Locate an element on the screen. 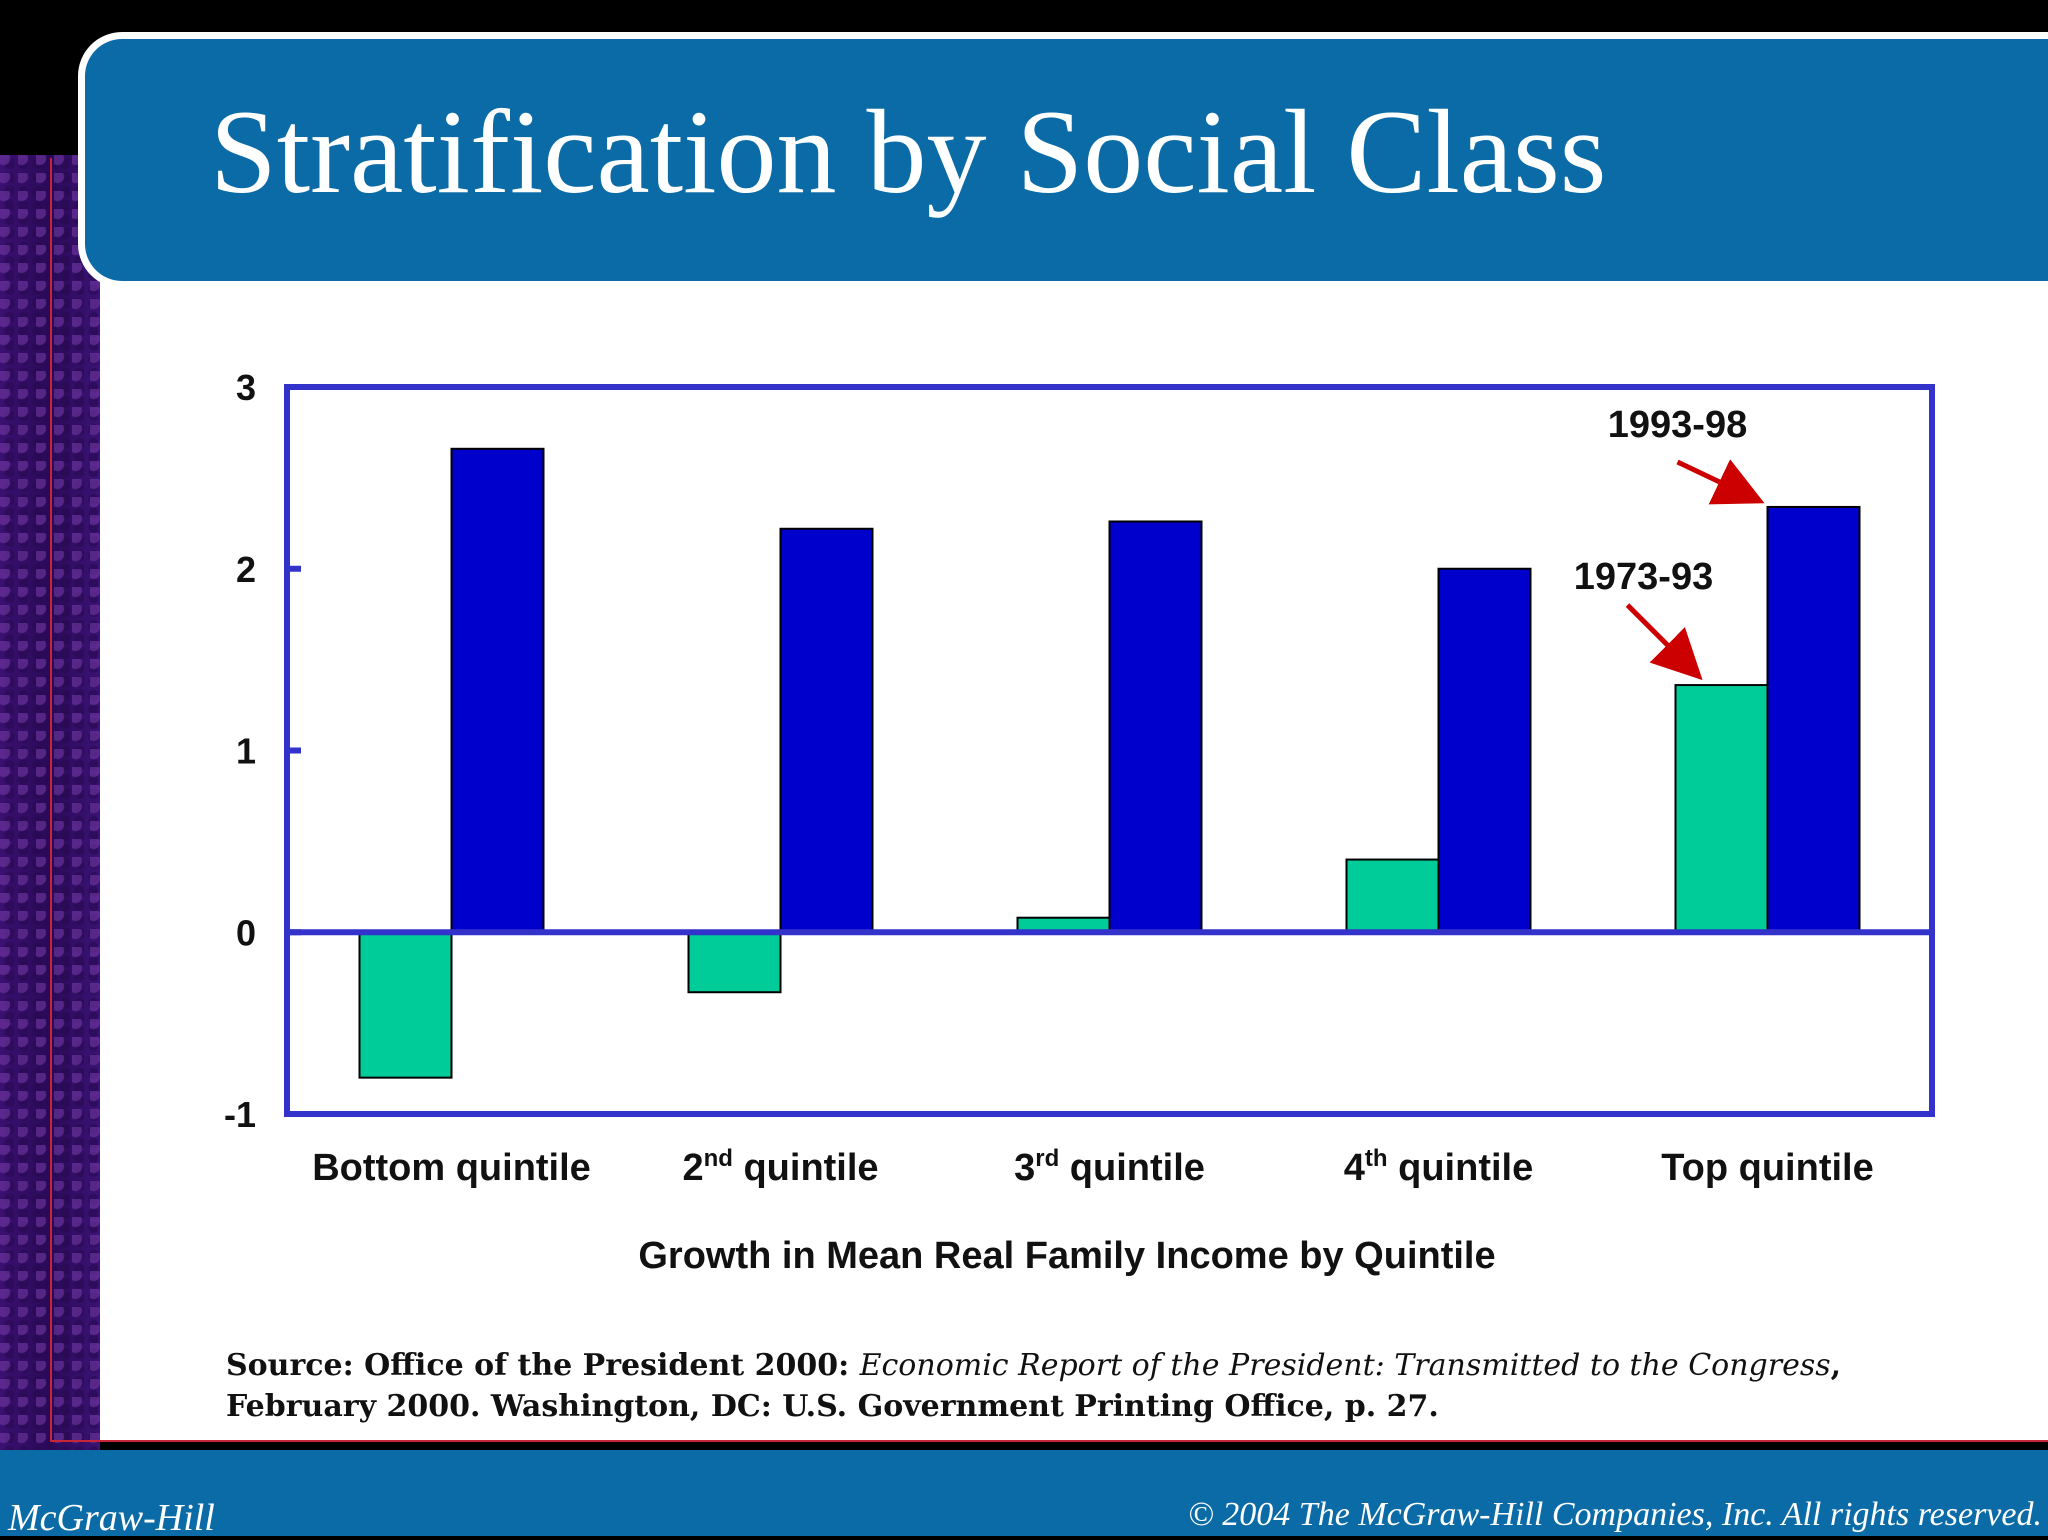  source-prefix: Source: Office of the President 2000: is located at coordinates (543, 1365).